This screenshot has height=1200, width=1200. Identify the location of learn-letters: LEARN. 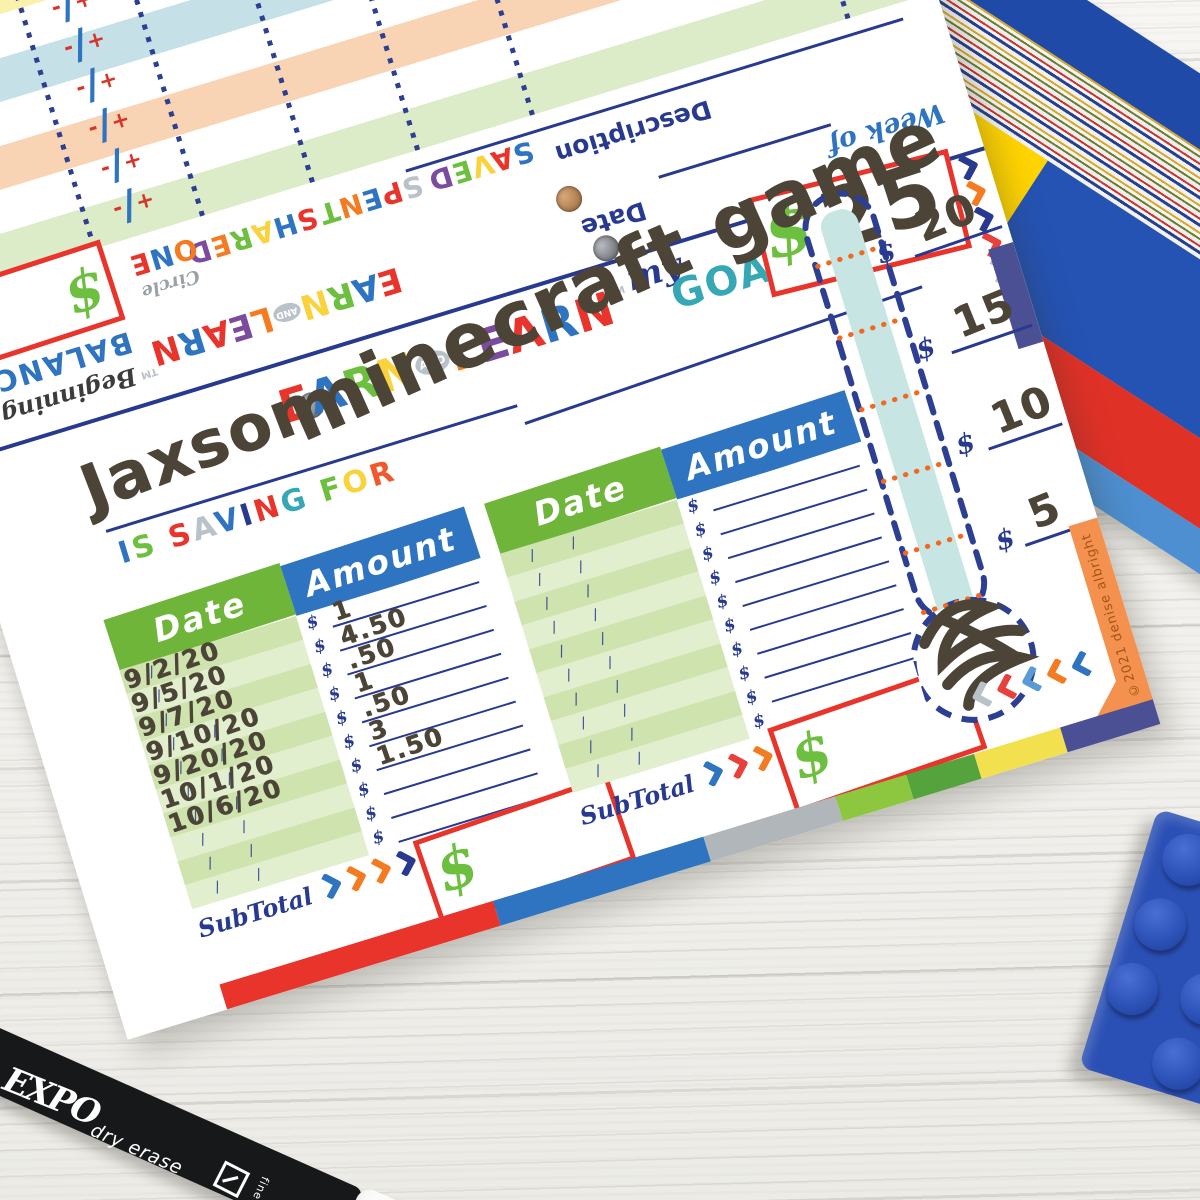
(212, 335).